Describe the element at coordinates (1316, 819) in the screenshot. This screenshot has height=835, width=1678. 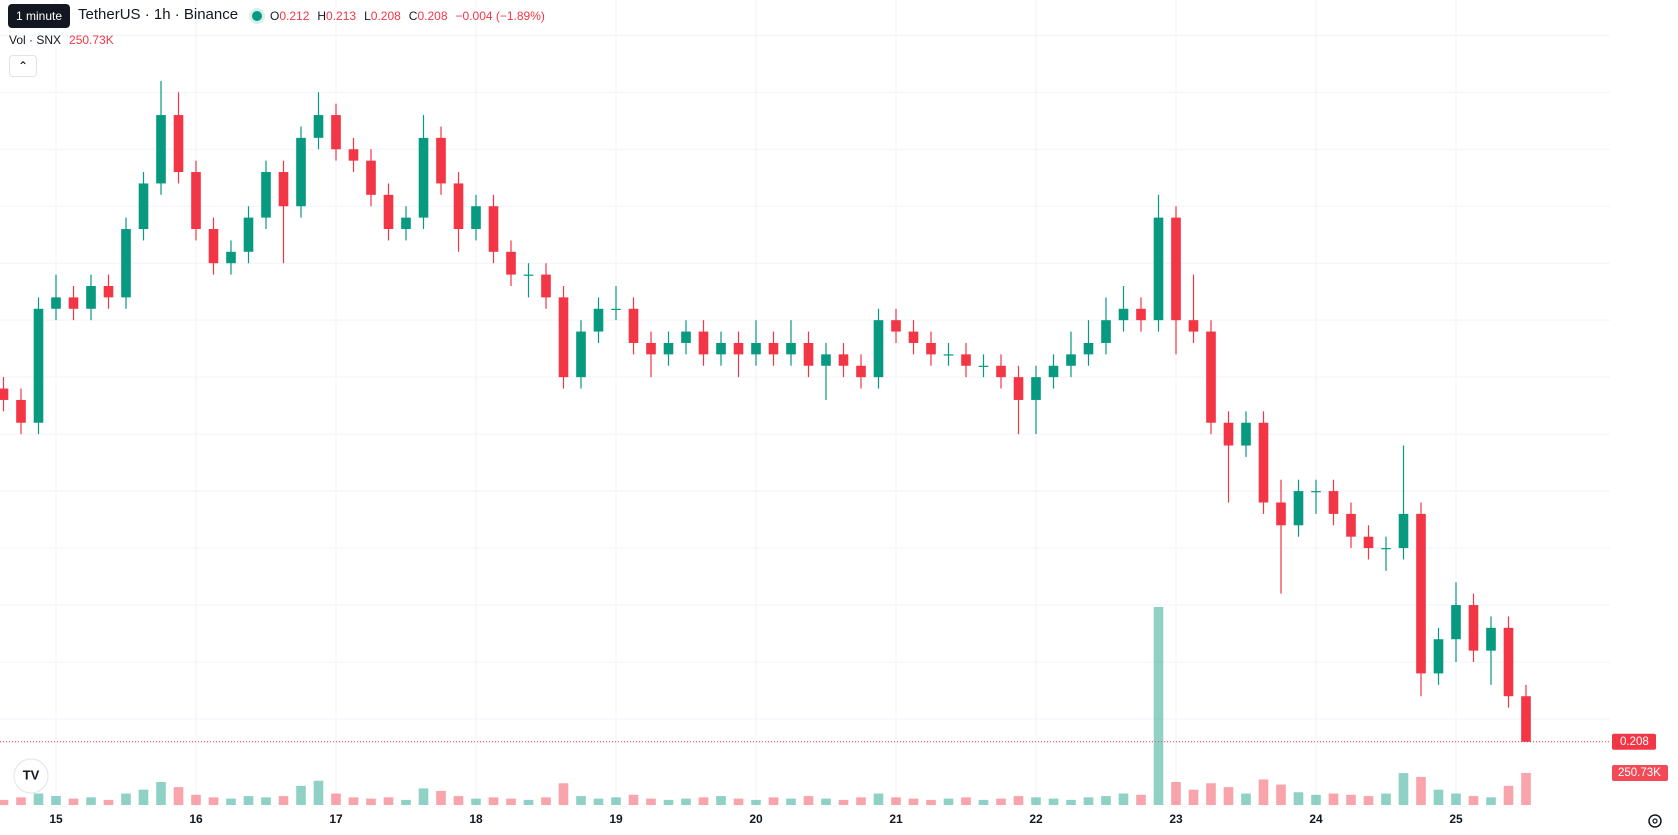
I see `x-tick-label: 24` at that location.